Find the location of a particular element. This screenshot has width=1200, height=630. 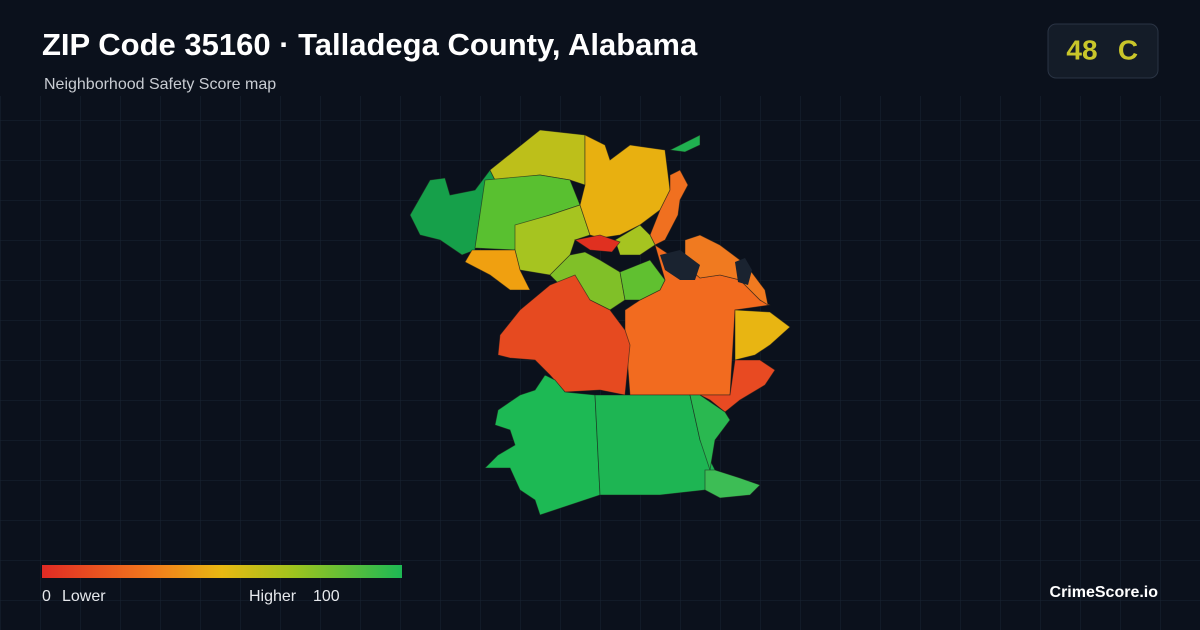

brand: CrimeScore.io is located at coordinates (1104, 592).